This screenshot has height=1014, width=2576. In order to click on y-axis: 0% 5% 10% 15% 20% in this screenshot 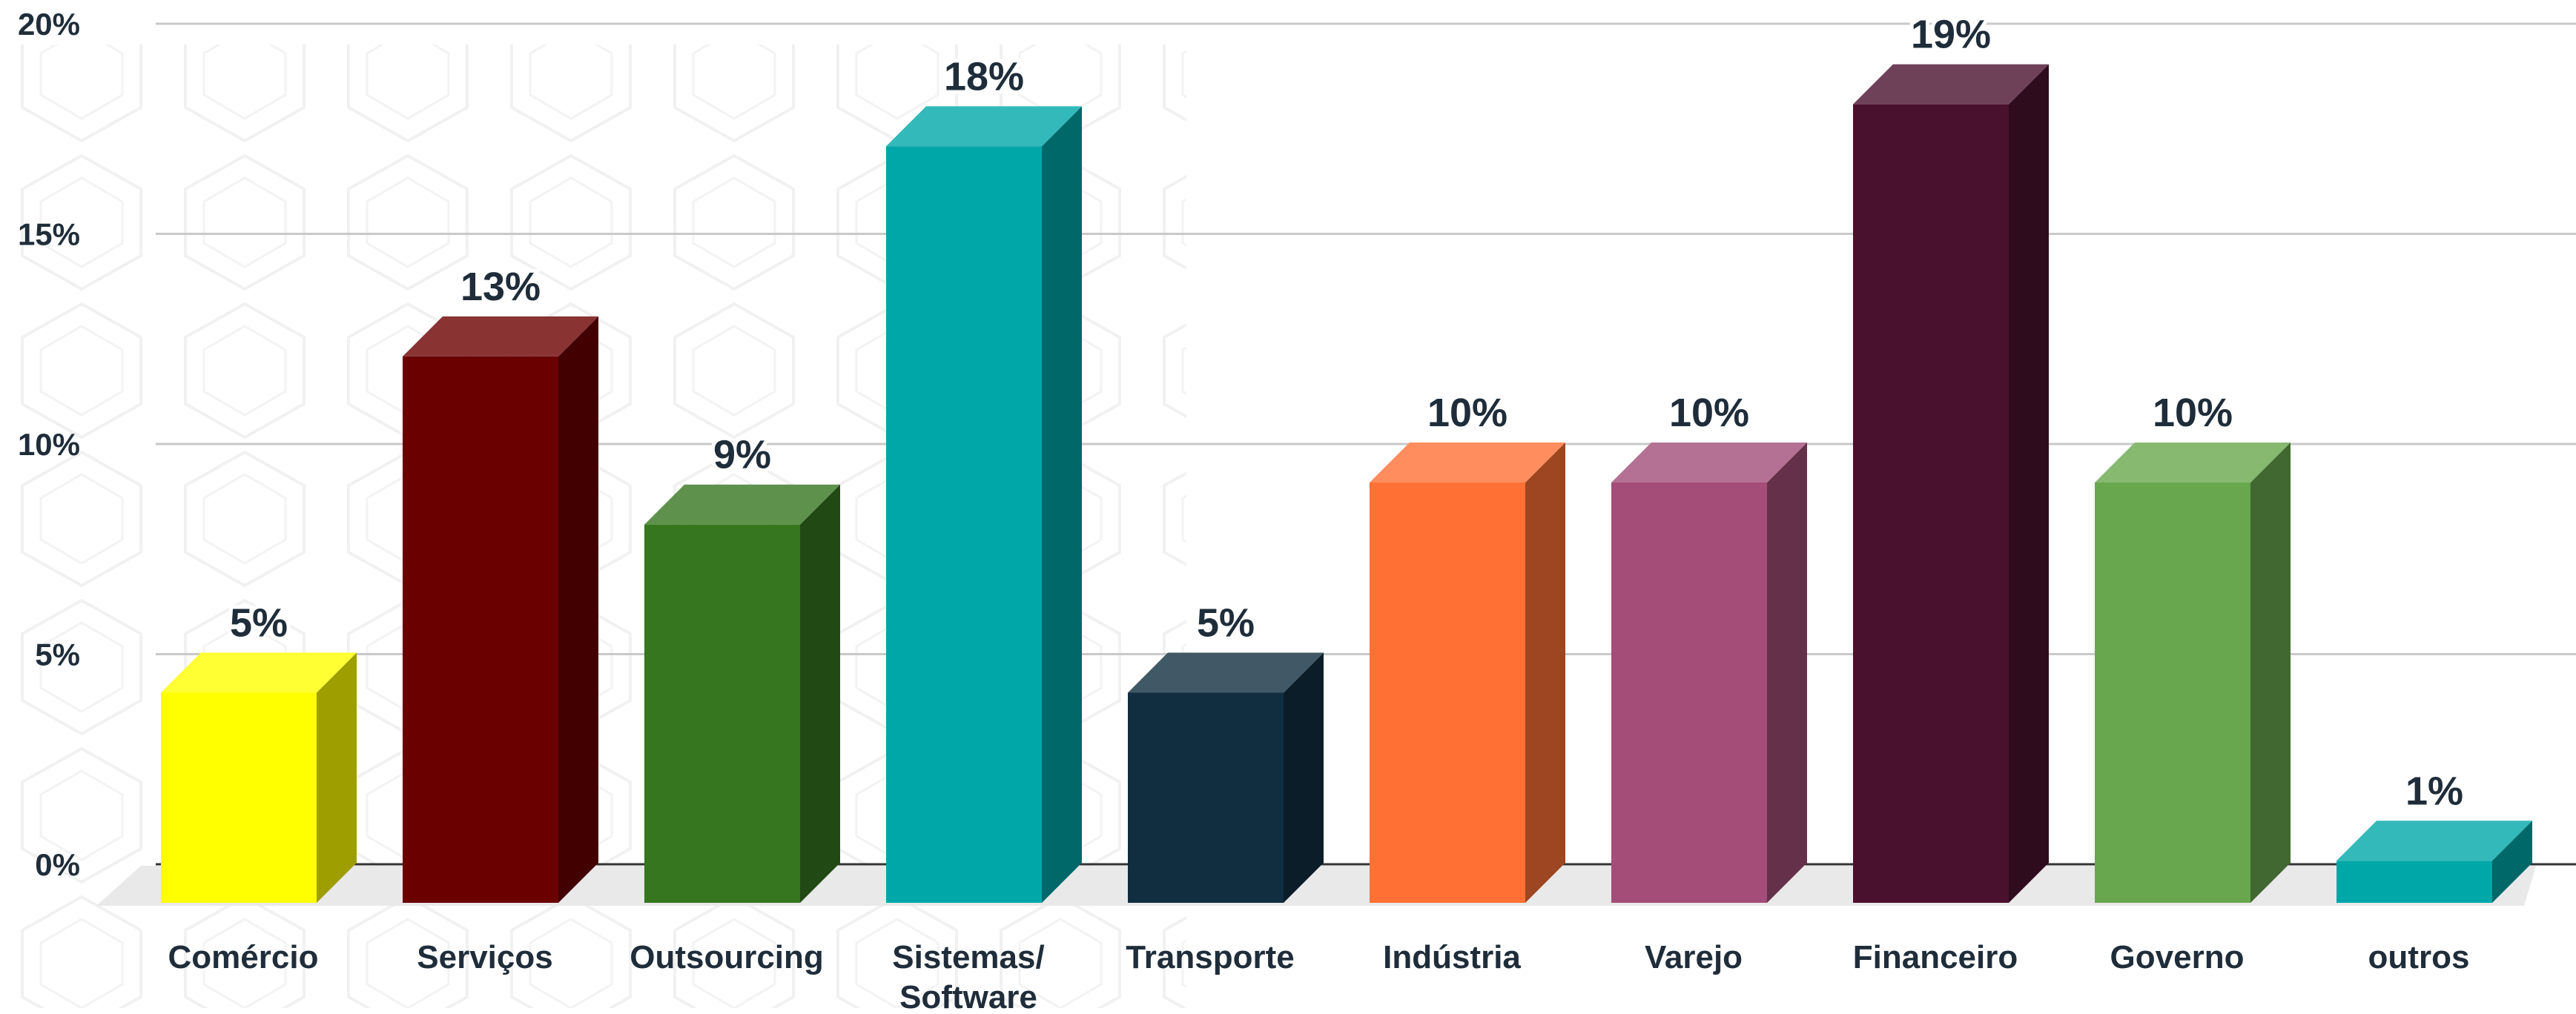, I will do `click(49, 444)`.